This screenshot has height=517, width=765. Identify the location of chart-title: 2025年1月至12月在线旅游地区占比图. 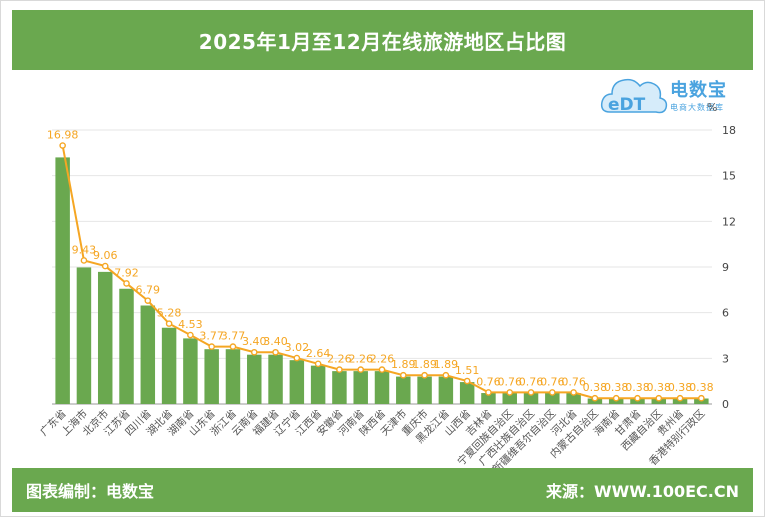
(382, 41).